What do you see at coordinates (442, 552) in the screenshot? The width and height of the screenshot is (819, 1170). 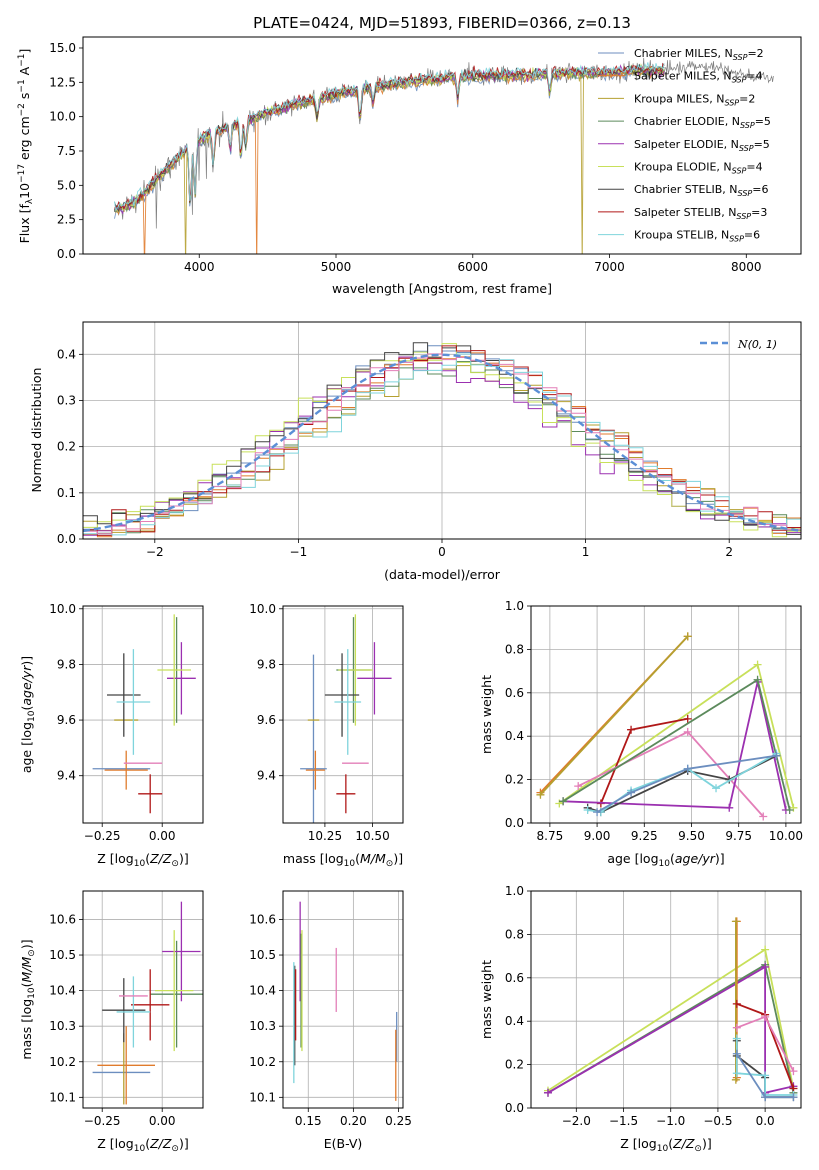 I see `x-tick-label: 0` at bounding box center [442, 552].